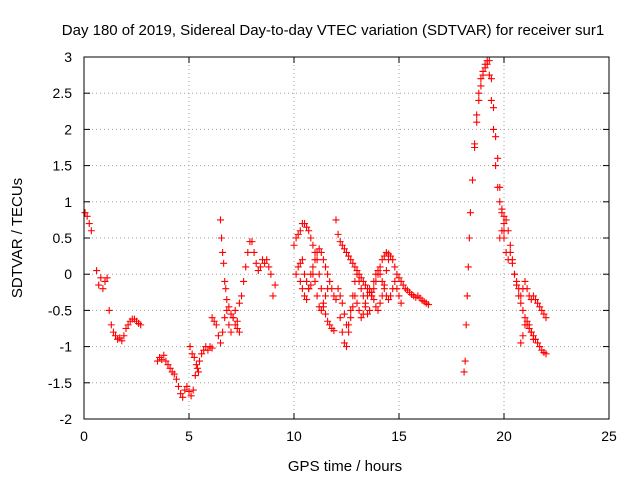  Describe the element at coordinates (66, 419) in the screenshot. I see `y-tick-label: -2` at that location.